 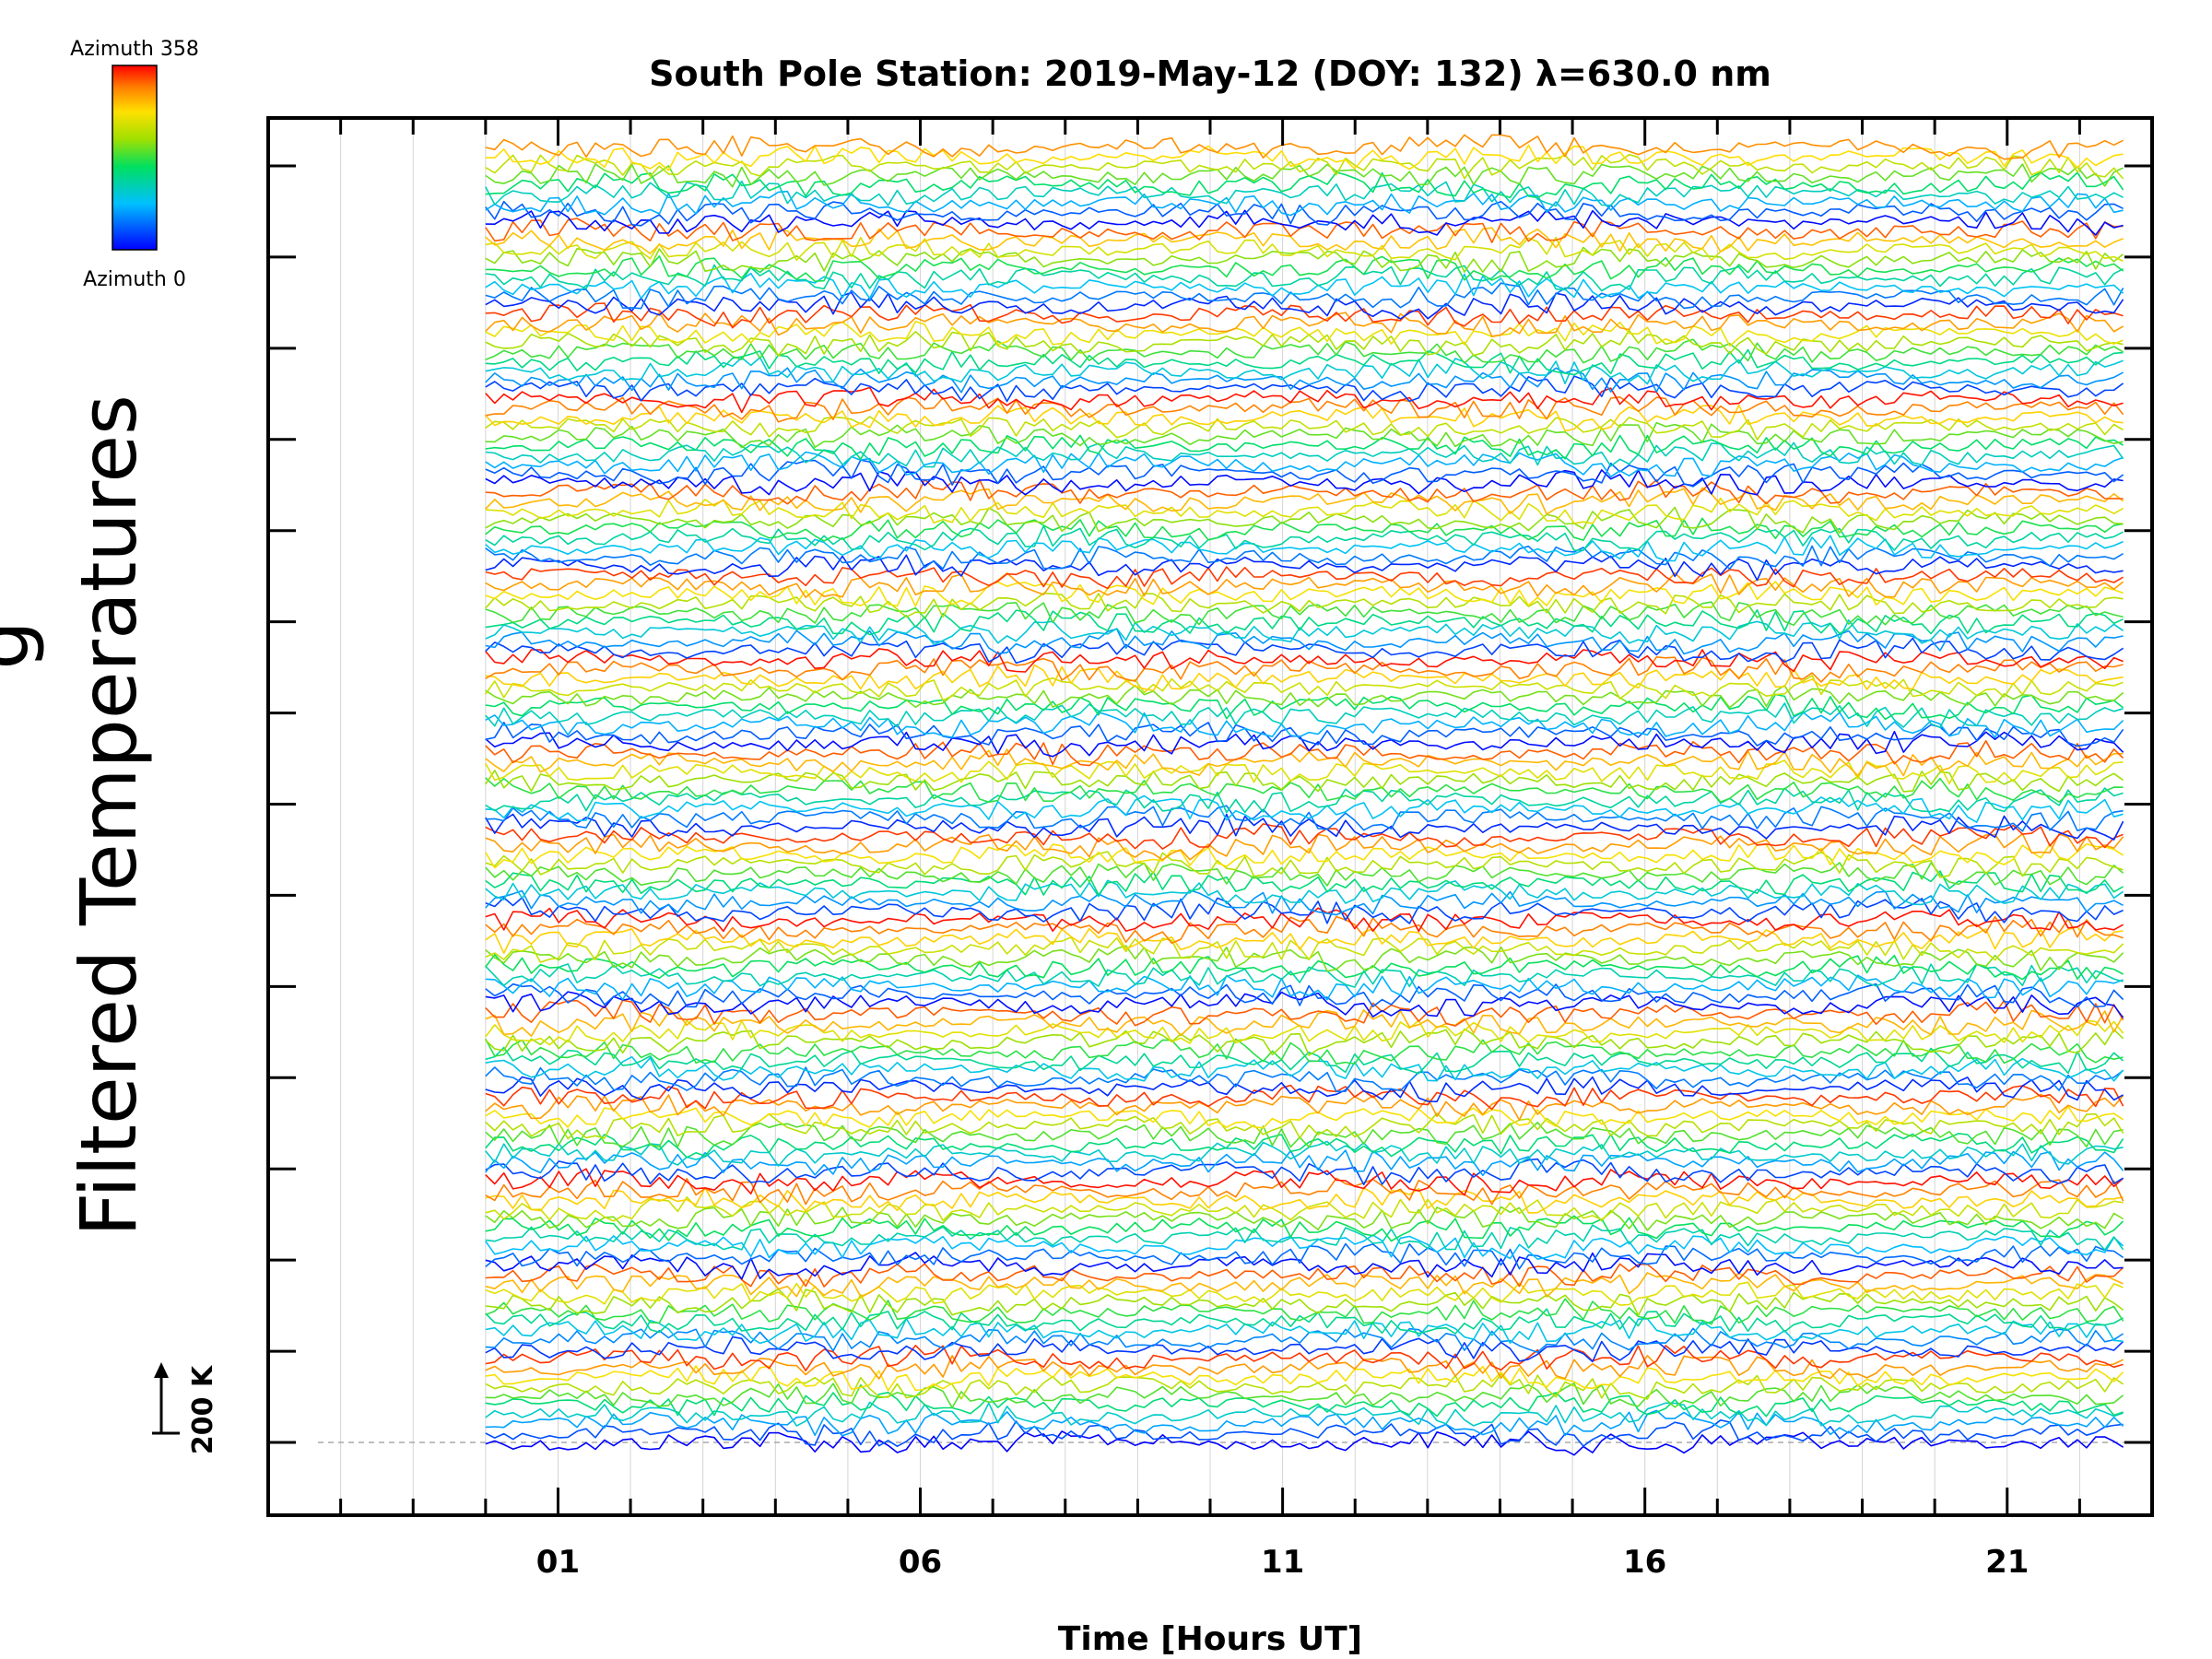 What do you see at coordinates (23, 644) in the screenshot?
I see `y-axis-label-clipped: g` at bounding box center [23, 644].